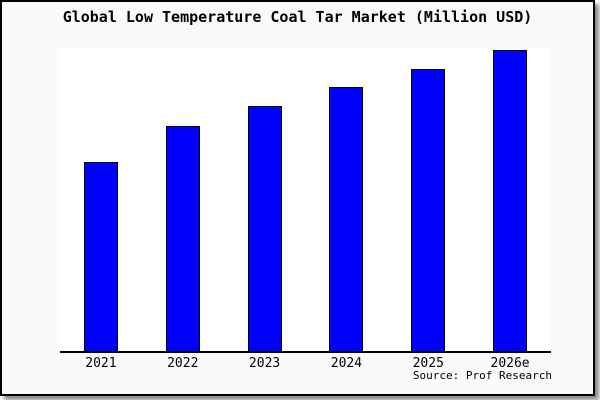  What do you see at coordinates (510, 363) in the screenshot?
I see `x-tick-label-2026e: 2026e` at bounding box center [510, 363].